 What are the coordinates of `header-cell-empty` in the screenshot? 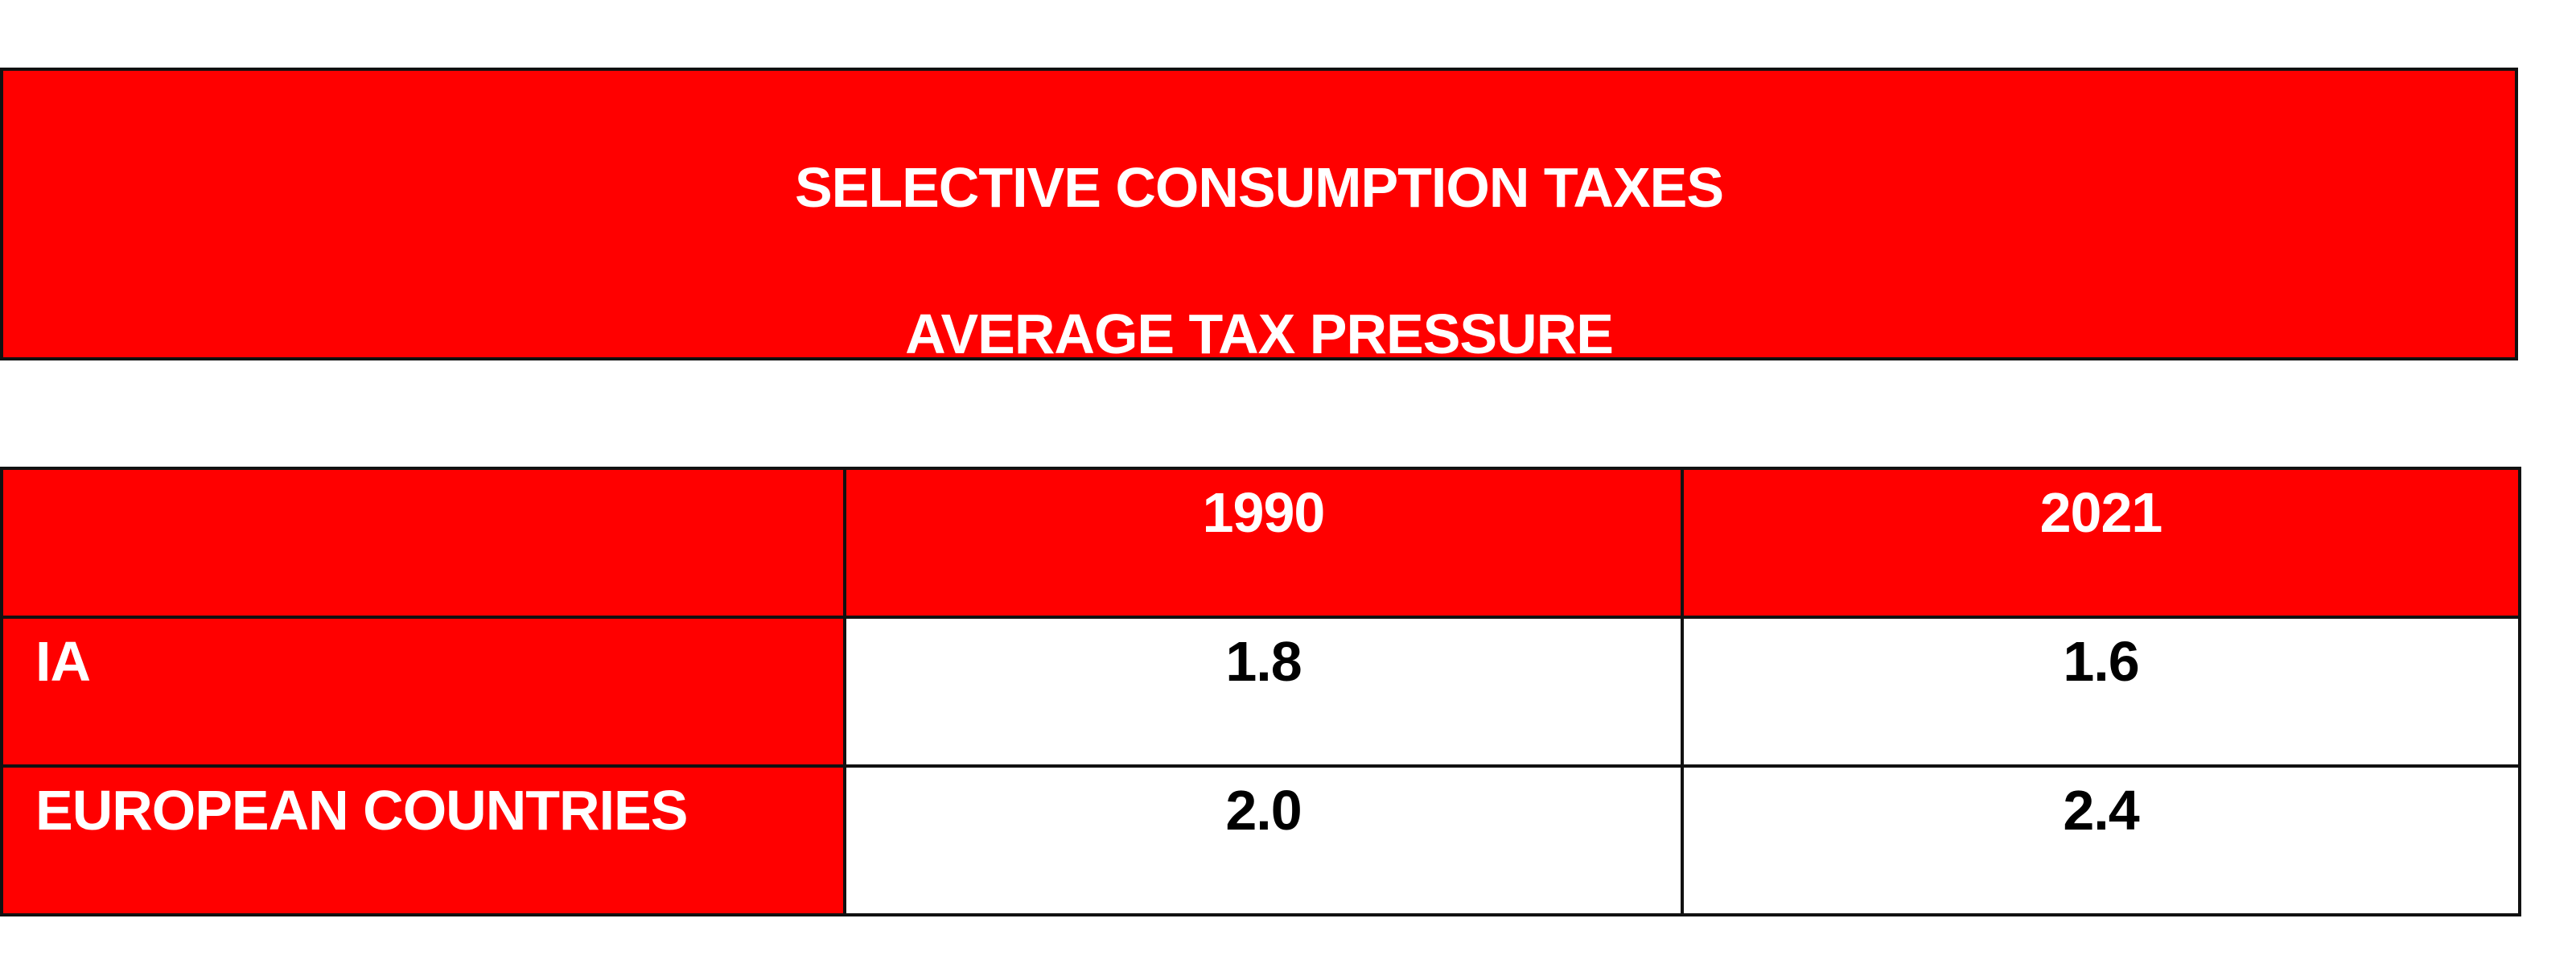 It's located at (423, 543).